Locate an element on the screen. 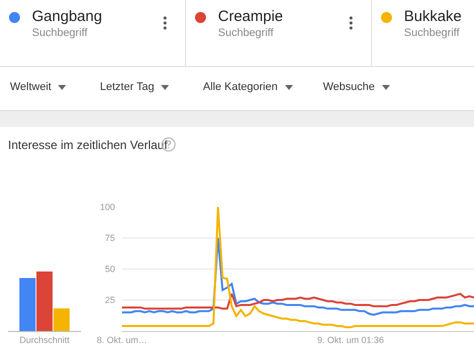  text: Letzter Tag is located at coordinates (127, 87).